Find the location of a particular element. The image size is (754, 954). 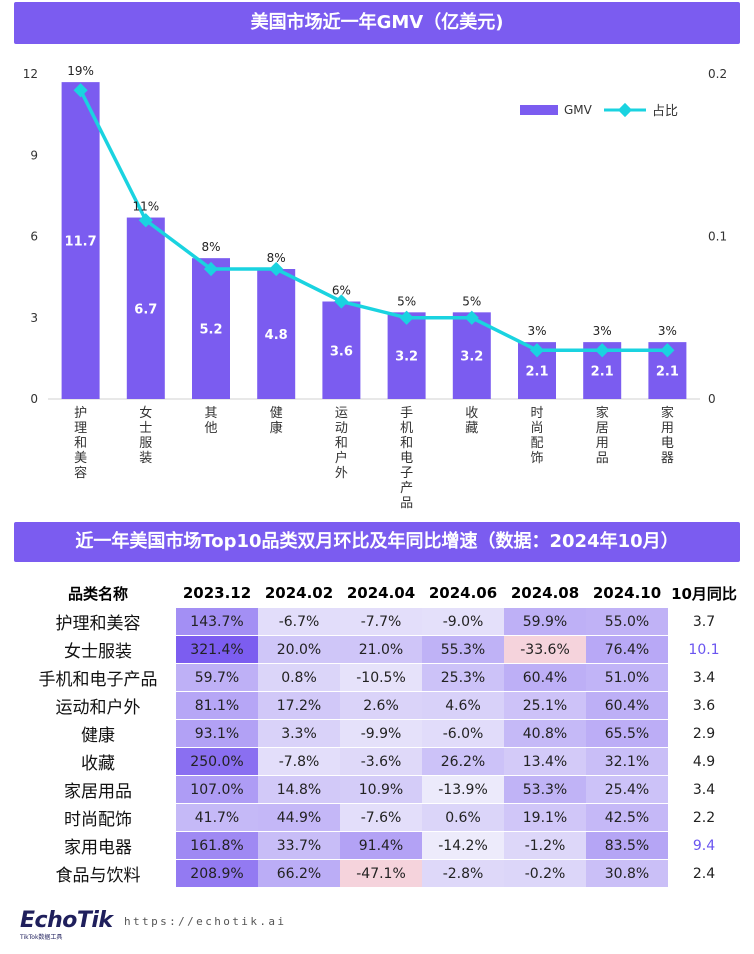

y-left-tick-label: 9 is located at coordinates (34, 155).